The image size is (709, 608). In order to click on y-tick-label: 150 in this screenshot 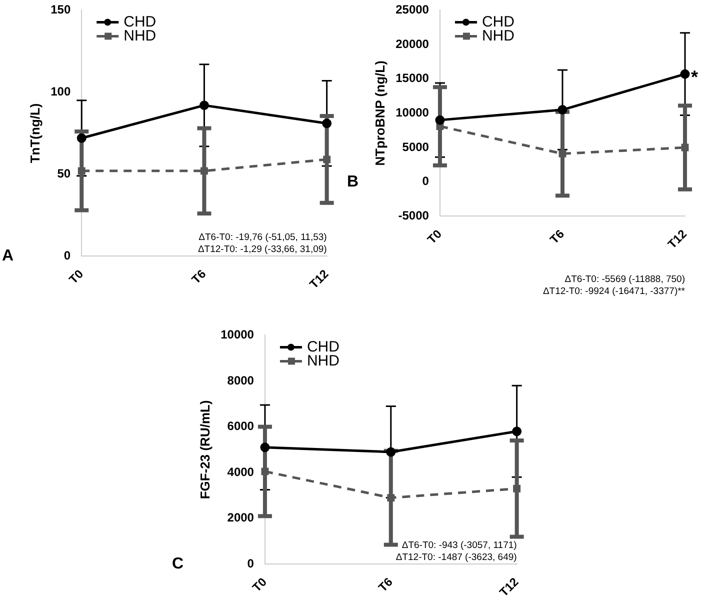, I will do `click(60, 9)`.